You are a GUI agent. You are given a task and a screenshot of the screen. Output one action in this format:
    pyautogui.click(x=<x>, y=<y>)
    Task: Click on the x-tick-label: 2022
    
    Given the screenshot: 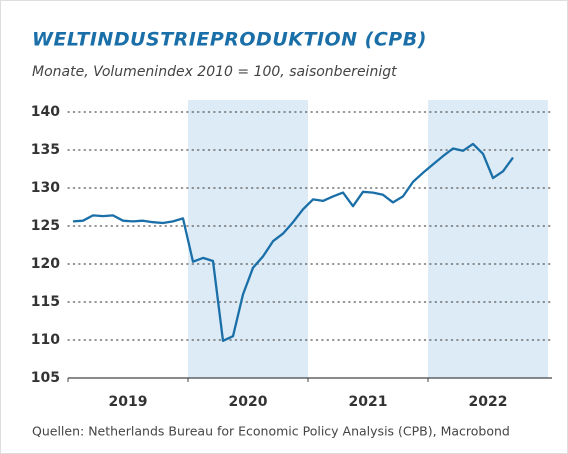 What is the action you would take?
    pyautogui.click(x=488, y=402)
    